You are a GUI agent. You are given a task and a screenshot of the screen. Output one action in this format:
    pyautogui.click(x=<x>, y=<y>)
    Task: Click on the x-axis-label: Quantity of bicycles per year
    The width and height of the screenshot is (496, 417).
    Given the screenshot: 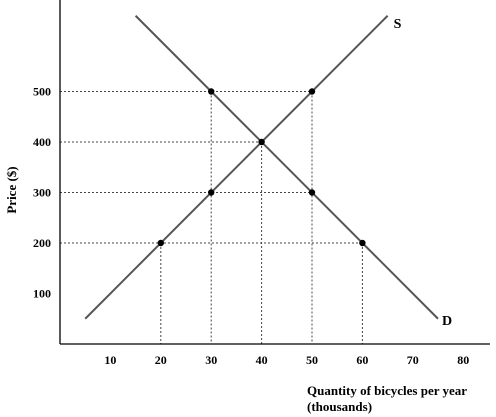 What is the action you would take?
    pyautogui.click(x=387, y=390)
    